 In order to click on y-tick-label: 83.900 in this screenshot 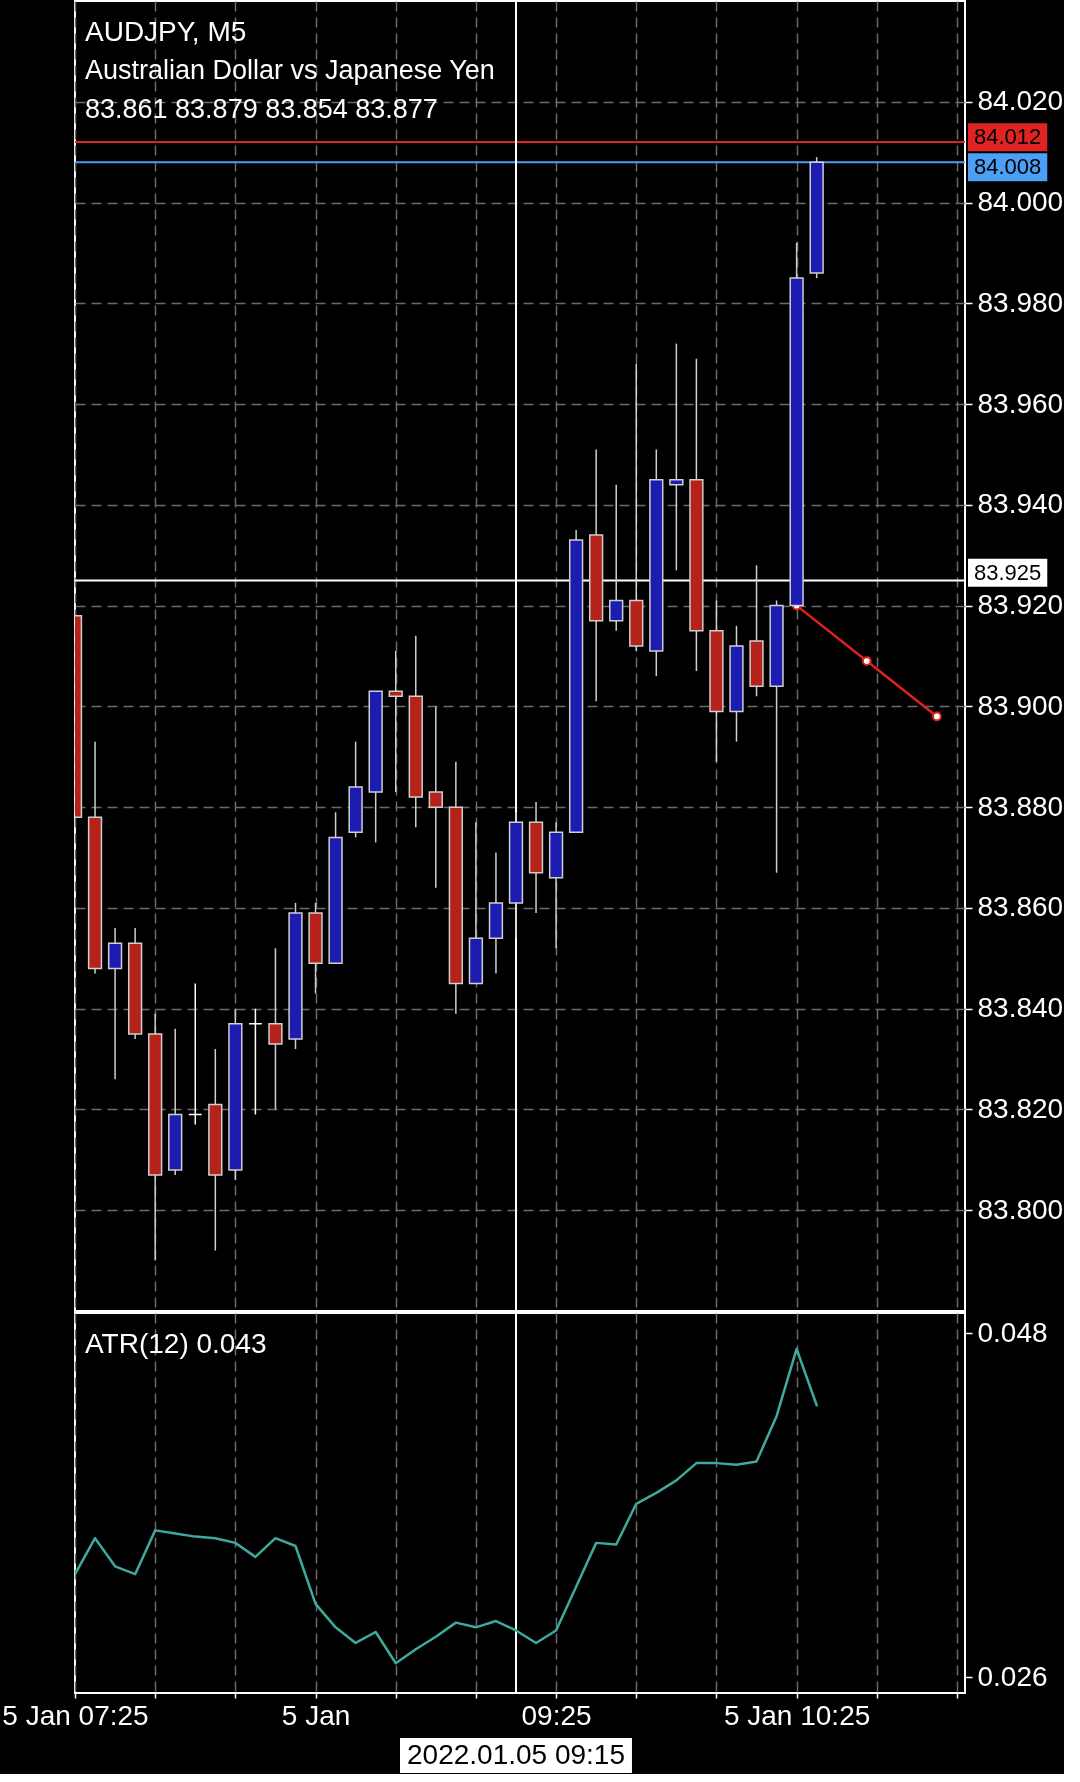, I will do `click(1020, 705)`.